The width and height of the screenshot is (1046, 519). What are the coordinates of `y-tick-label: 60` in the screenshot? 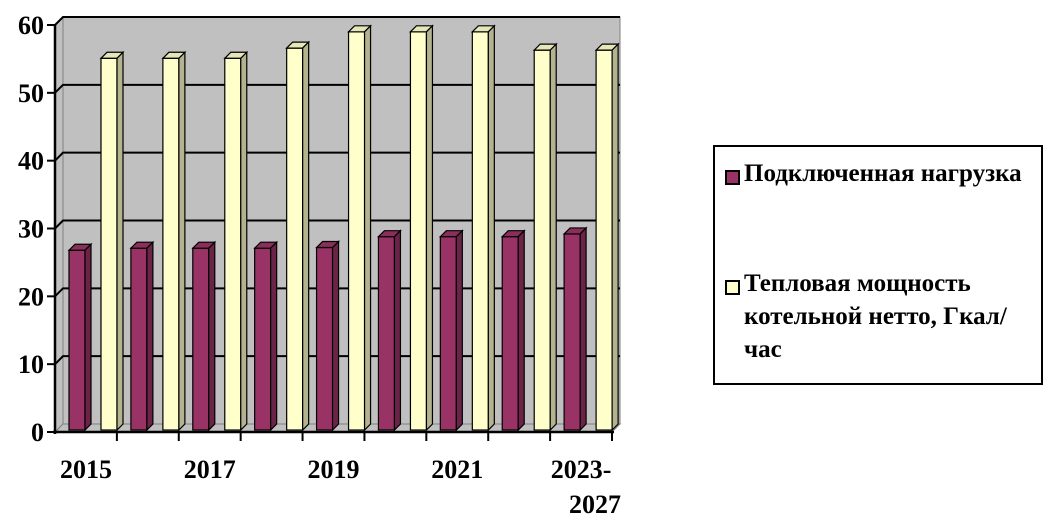 It's located at (31, 25).